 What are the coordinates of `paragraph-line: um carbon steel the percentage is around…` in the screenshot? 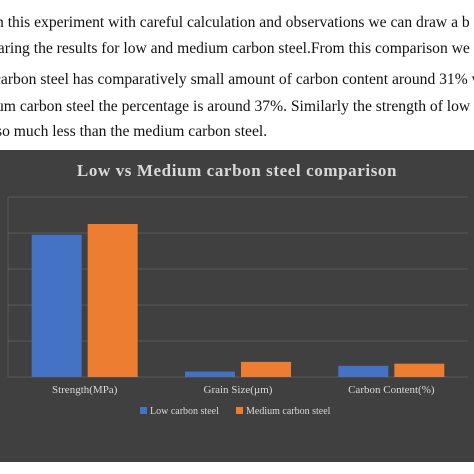 It's located at (237, 106).